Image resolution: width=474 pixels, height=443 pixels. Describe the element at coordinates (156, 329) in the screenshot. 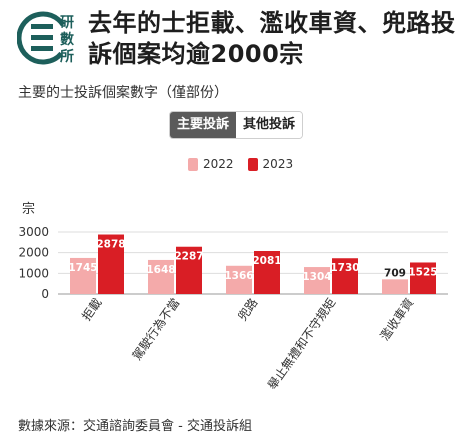

I see `x-tick-label: 駕駛行為不當` at that location.